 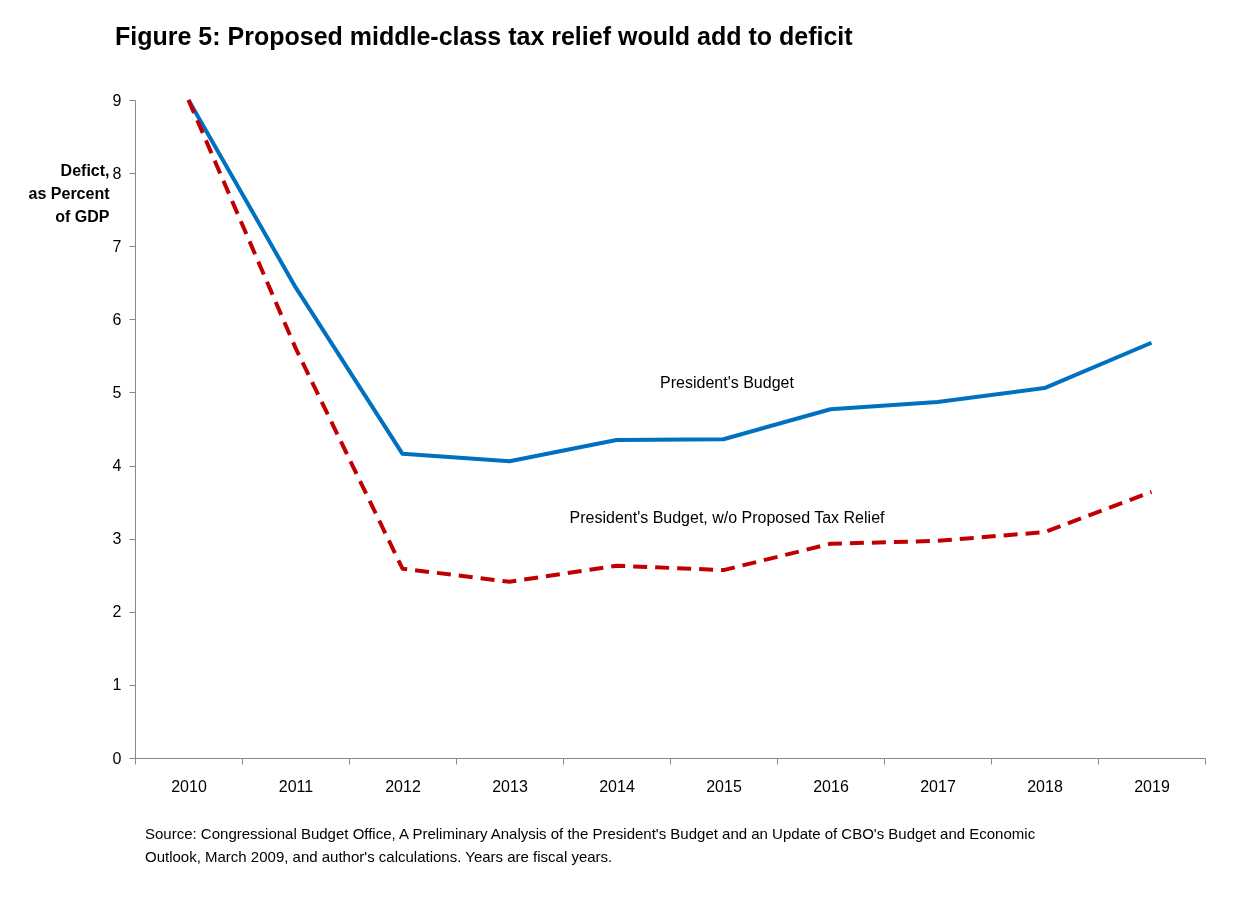 What do you see at coordinates (117, 612) in the screenshot?
I see `y-tick-label: 2` at bounding box center [117, 612].